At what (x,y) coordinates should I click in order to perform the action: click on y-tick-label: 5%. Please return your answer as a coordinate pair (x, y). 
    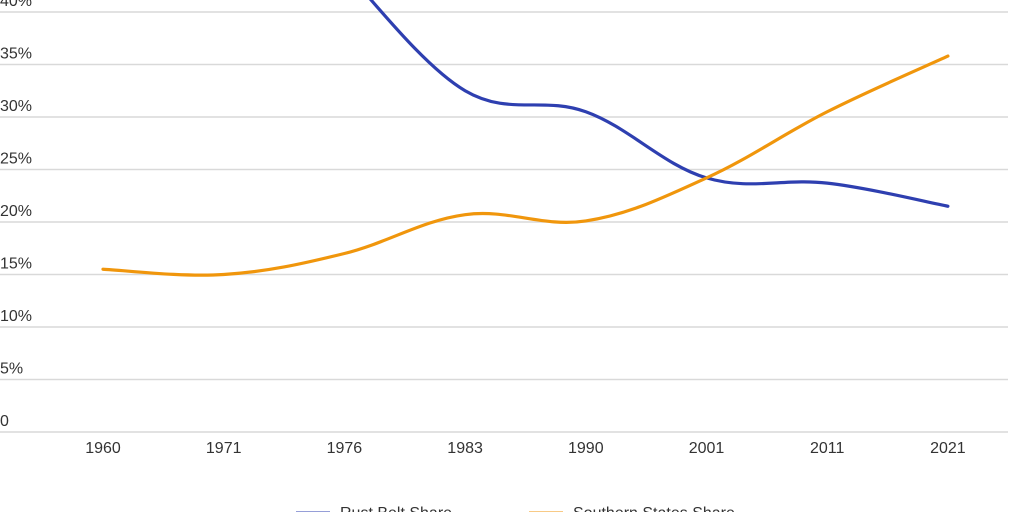
    Looking at the image, I should click on (11, 369).